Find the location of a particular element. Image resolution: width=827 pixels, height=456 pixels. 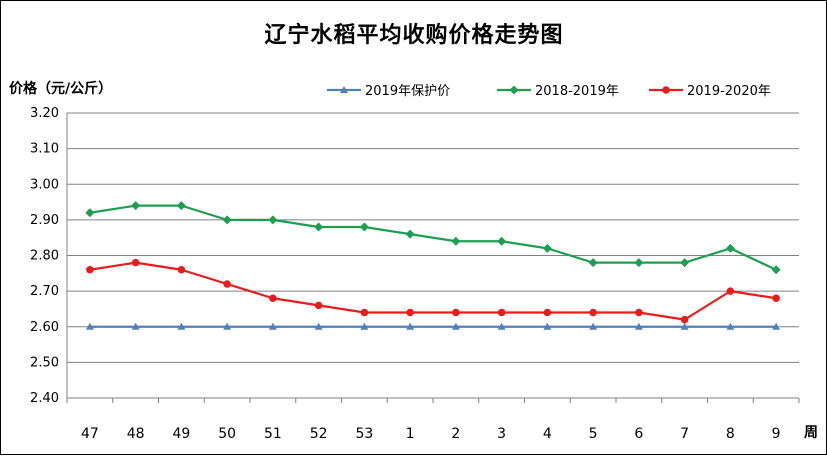

x-tick-label: 49 is located at coordinates (181, 434).